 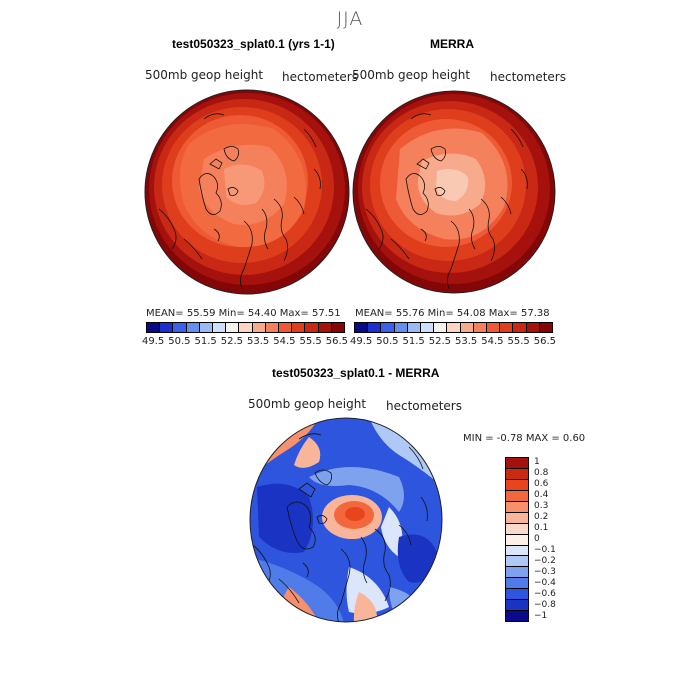 What do you see at coordinates (179, 341) in the screenshot?
I see `panel-1-colorbar-label: 50.5` at bounding box center [179, 341].